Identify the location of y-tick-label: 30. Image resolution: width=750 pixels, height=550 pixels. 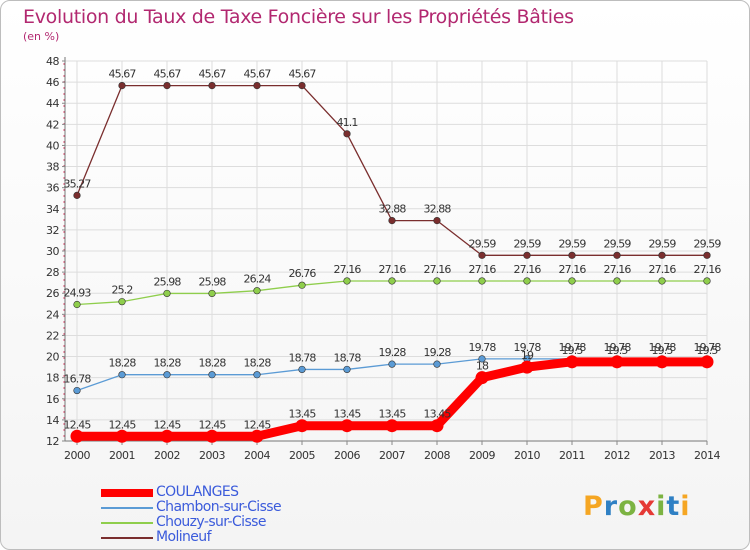
(52, 251).